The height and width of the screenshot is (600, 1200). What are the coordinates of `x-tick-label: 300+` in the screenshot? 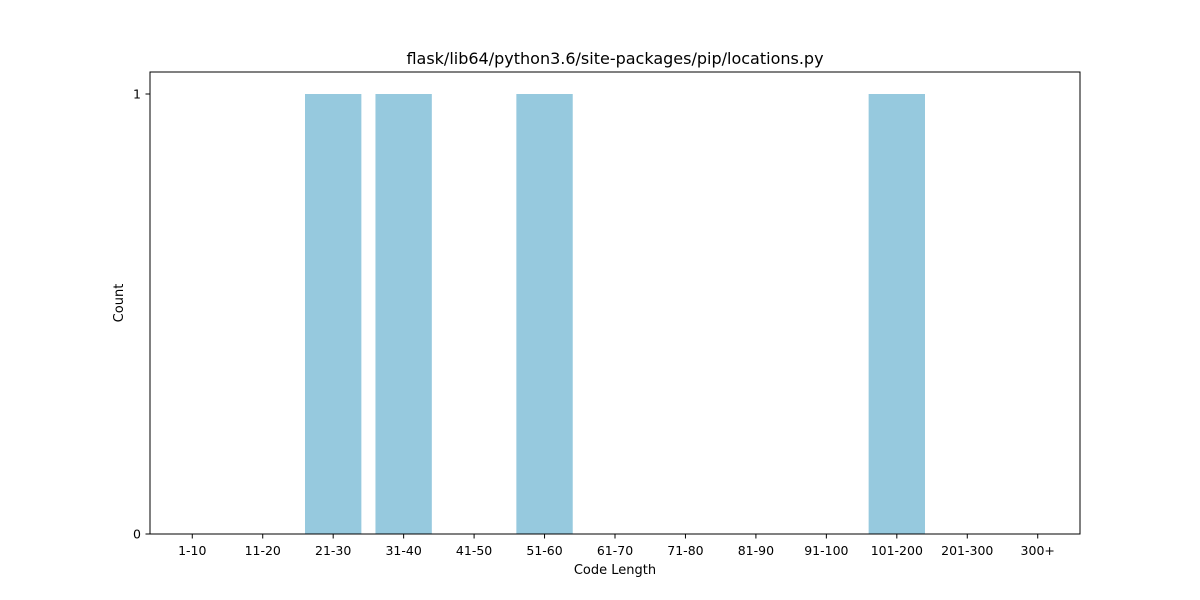 It's located at (1038, 550).